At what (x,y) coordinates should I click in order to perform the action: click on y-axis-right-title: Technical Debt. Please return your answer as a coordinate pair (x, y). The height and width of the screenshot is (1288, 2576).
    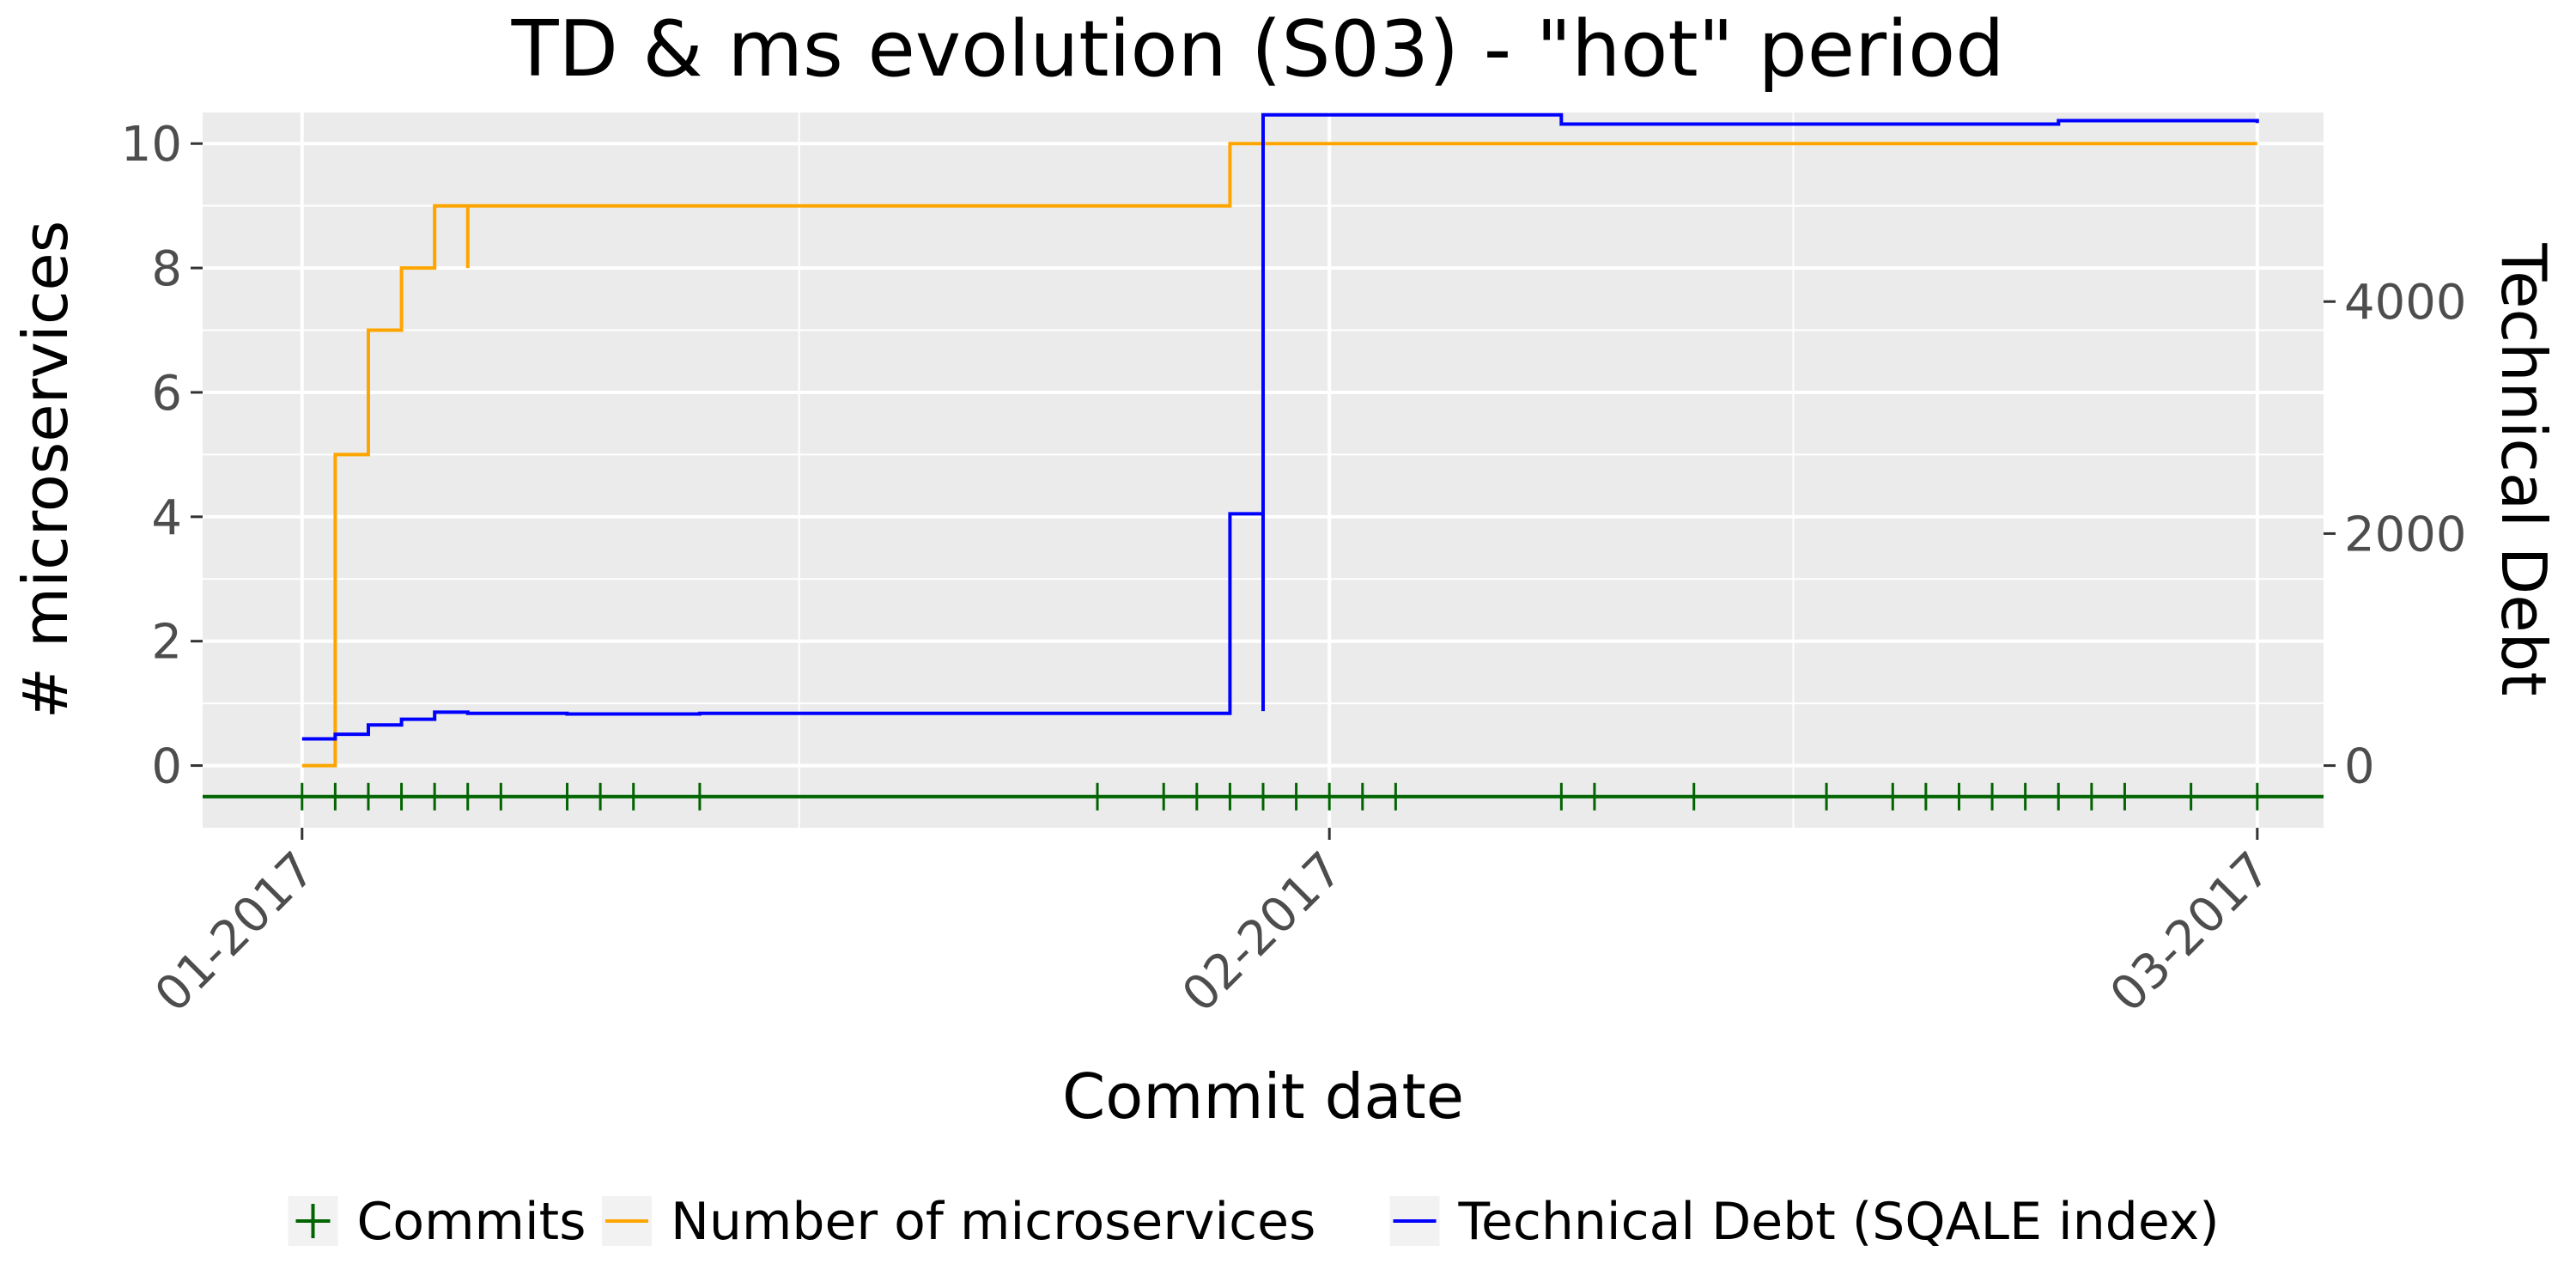
    Looking at the image, I should click on (2524, 469).